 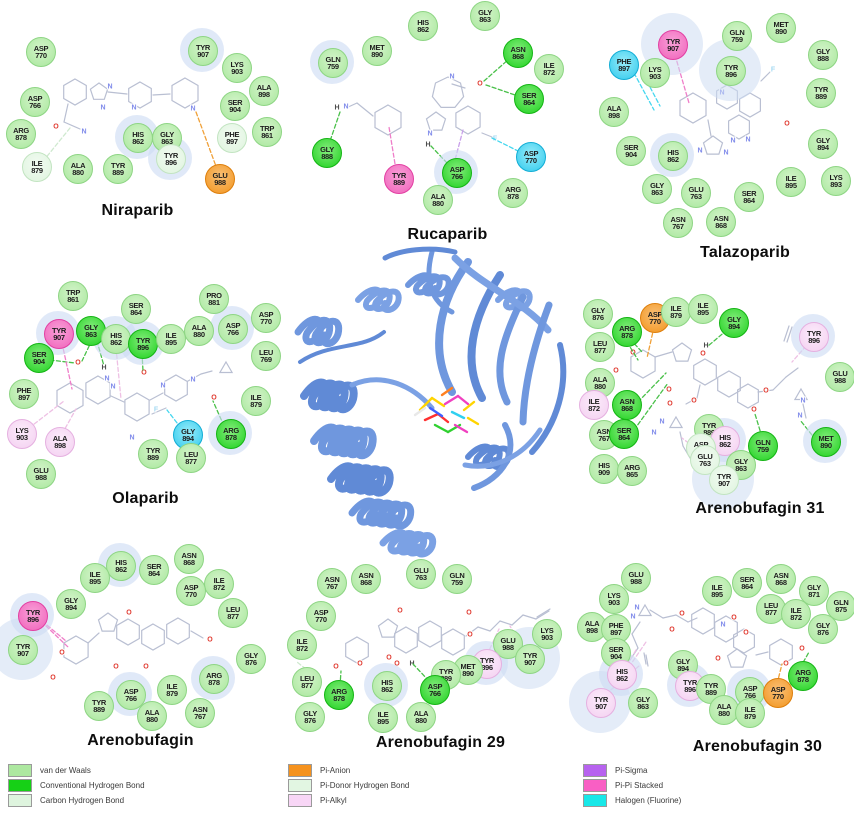 What do you see at coordinates (76, 770) in the screenshot?
I see `legend-item: van der Waals` at bounding box center [76, 770].